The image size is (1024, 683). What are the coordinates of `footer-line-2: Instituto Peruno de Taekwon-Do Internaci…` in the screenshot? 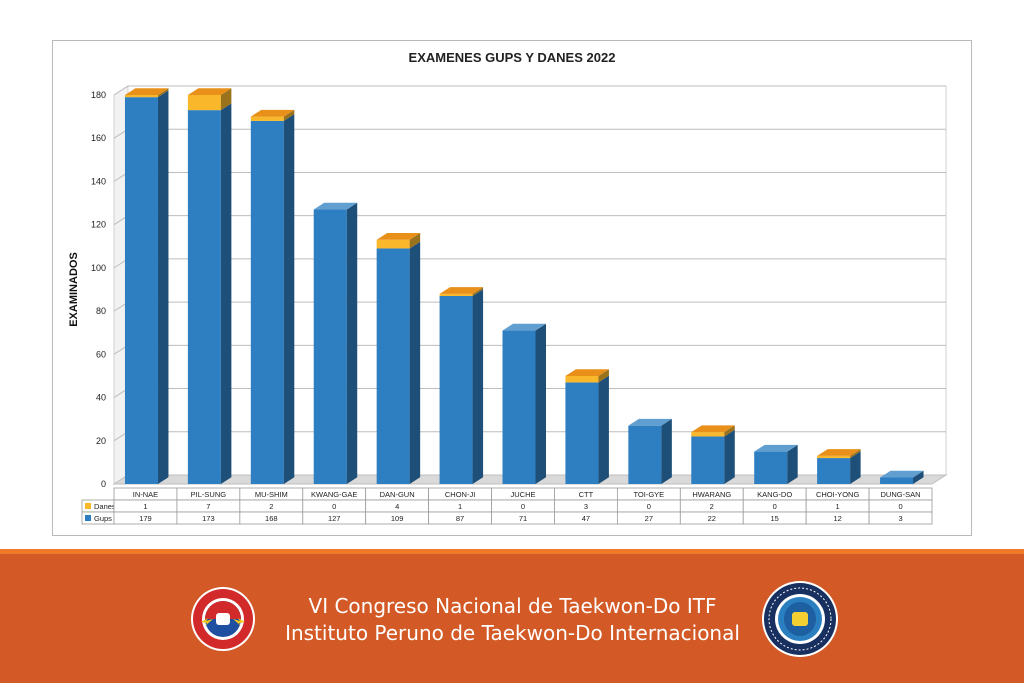 It's located at (512, 633).